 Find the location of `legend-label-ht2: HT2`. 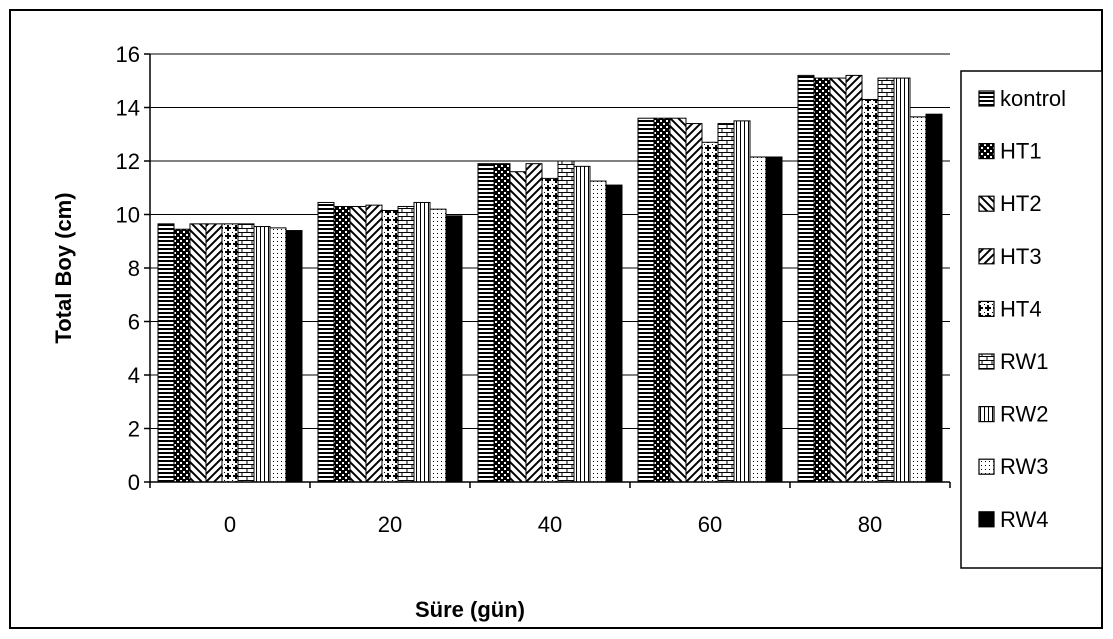

legend-label-ht2: HT2 is located at coordinates (1021, 203).